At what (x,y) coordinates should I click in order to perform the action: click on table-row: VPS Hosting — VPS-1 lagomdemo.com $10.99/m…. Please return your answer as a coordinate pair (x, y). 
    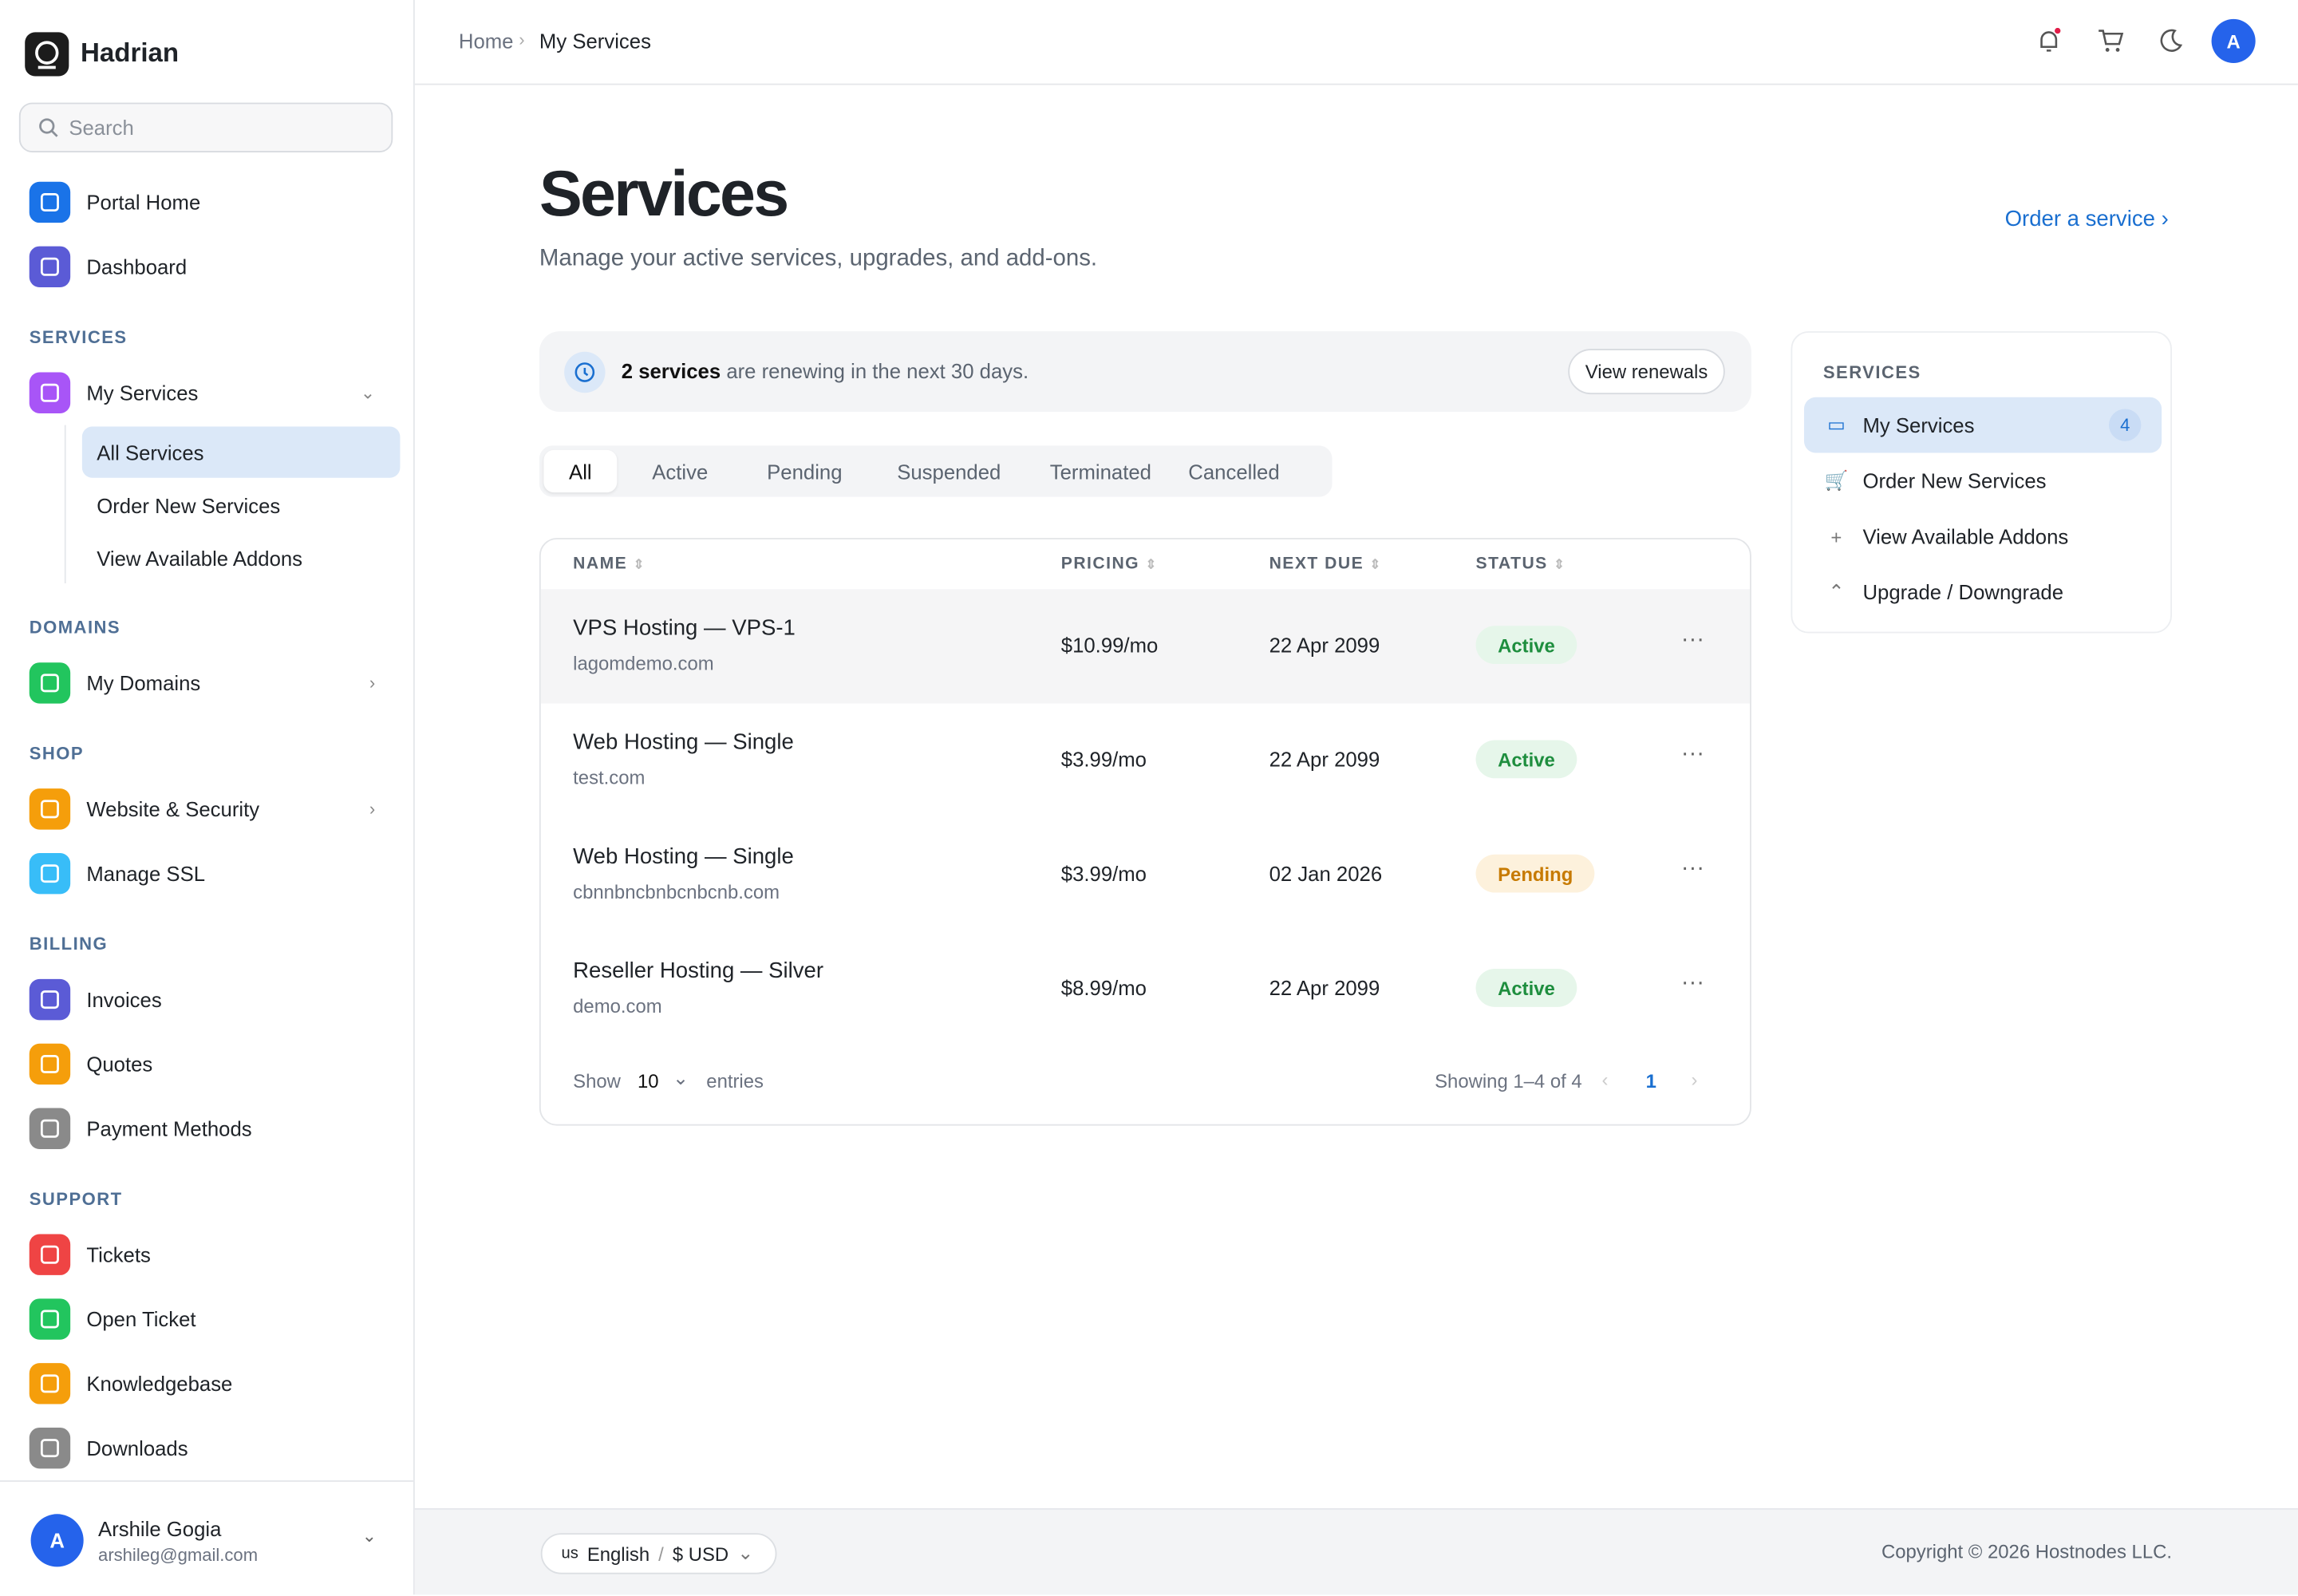
    Looking at the image, I should click on (1145, 646).